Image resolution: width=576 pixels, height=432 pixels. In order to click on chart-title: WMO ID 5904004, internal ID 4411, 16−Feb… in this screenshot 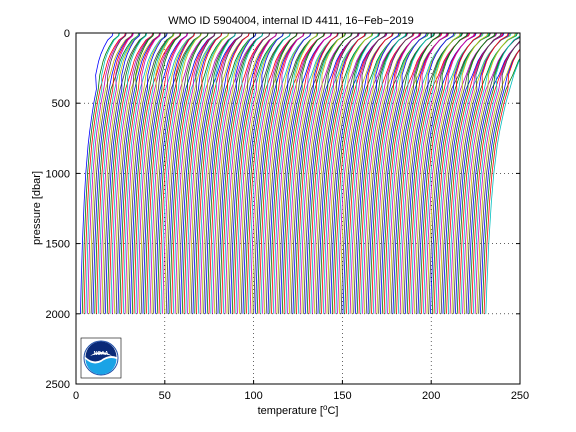, I will do `click(291, 21)`.